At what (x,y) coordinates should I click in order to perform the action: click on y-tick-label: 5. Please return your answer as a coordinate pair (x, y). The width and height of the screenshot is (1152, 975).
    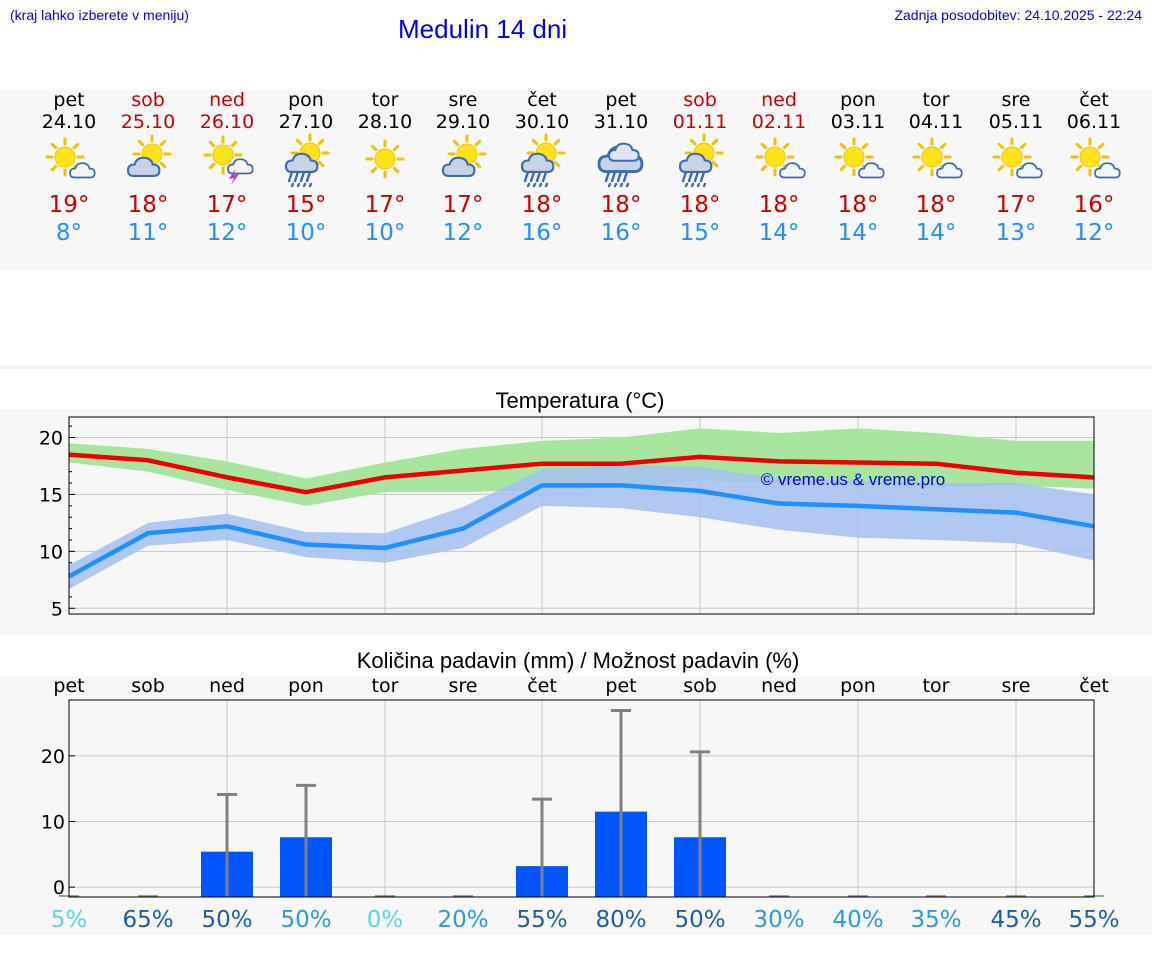
    Looking at the image, I should click on (57, 609).